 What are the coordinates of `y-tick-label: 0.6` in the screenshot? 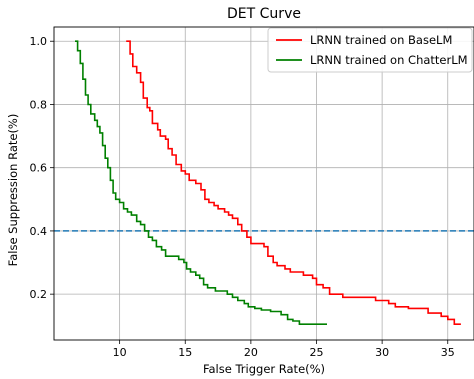 It's located at (39, 168).